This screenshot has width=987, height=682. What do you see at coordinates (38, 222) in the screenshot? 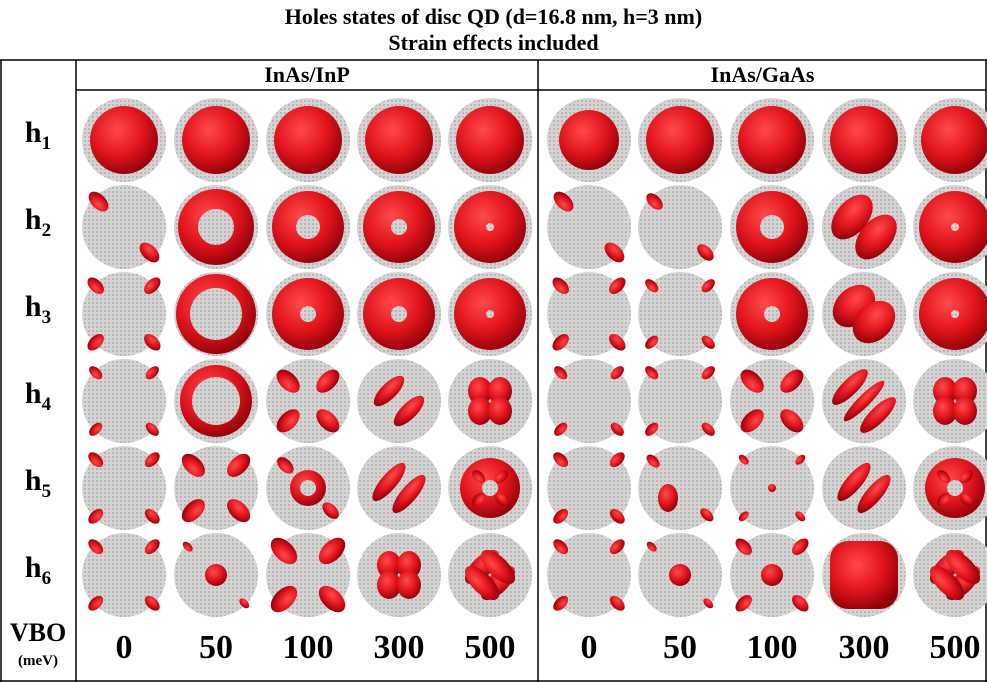
I see `row-label-h2: h2` at bounding box center [38, 222].